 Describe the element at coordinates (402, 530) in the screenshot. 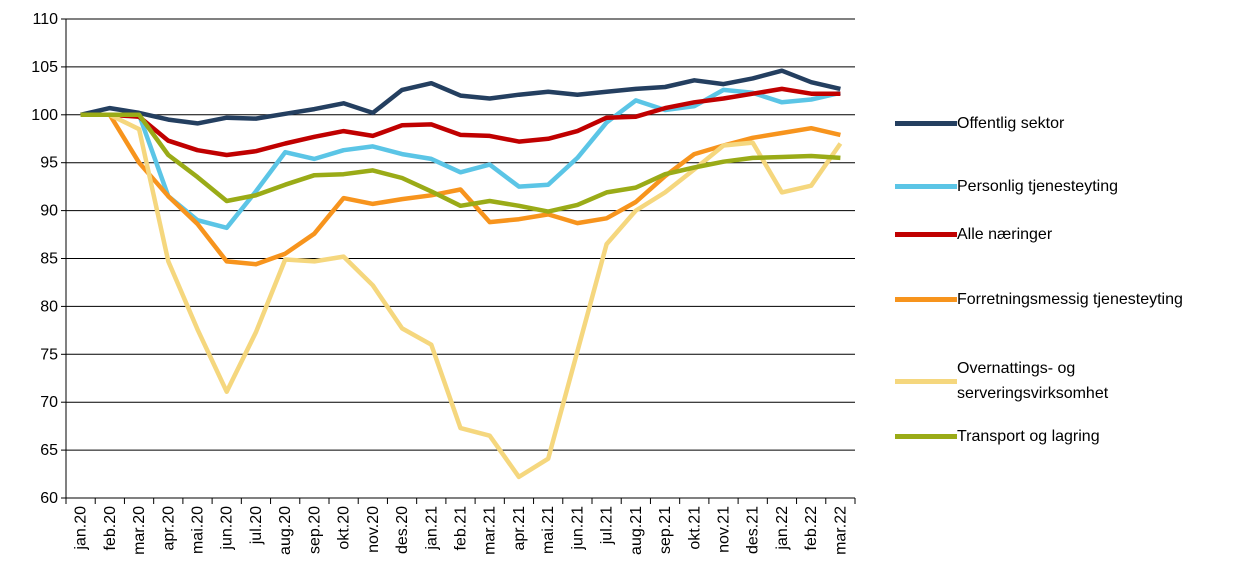

I see `x-tick-label: des.20` at that location.